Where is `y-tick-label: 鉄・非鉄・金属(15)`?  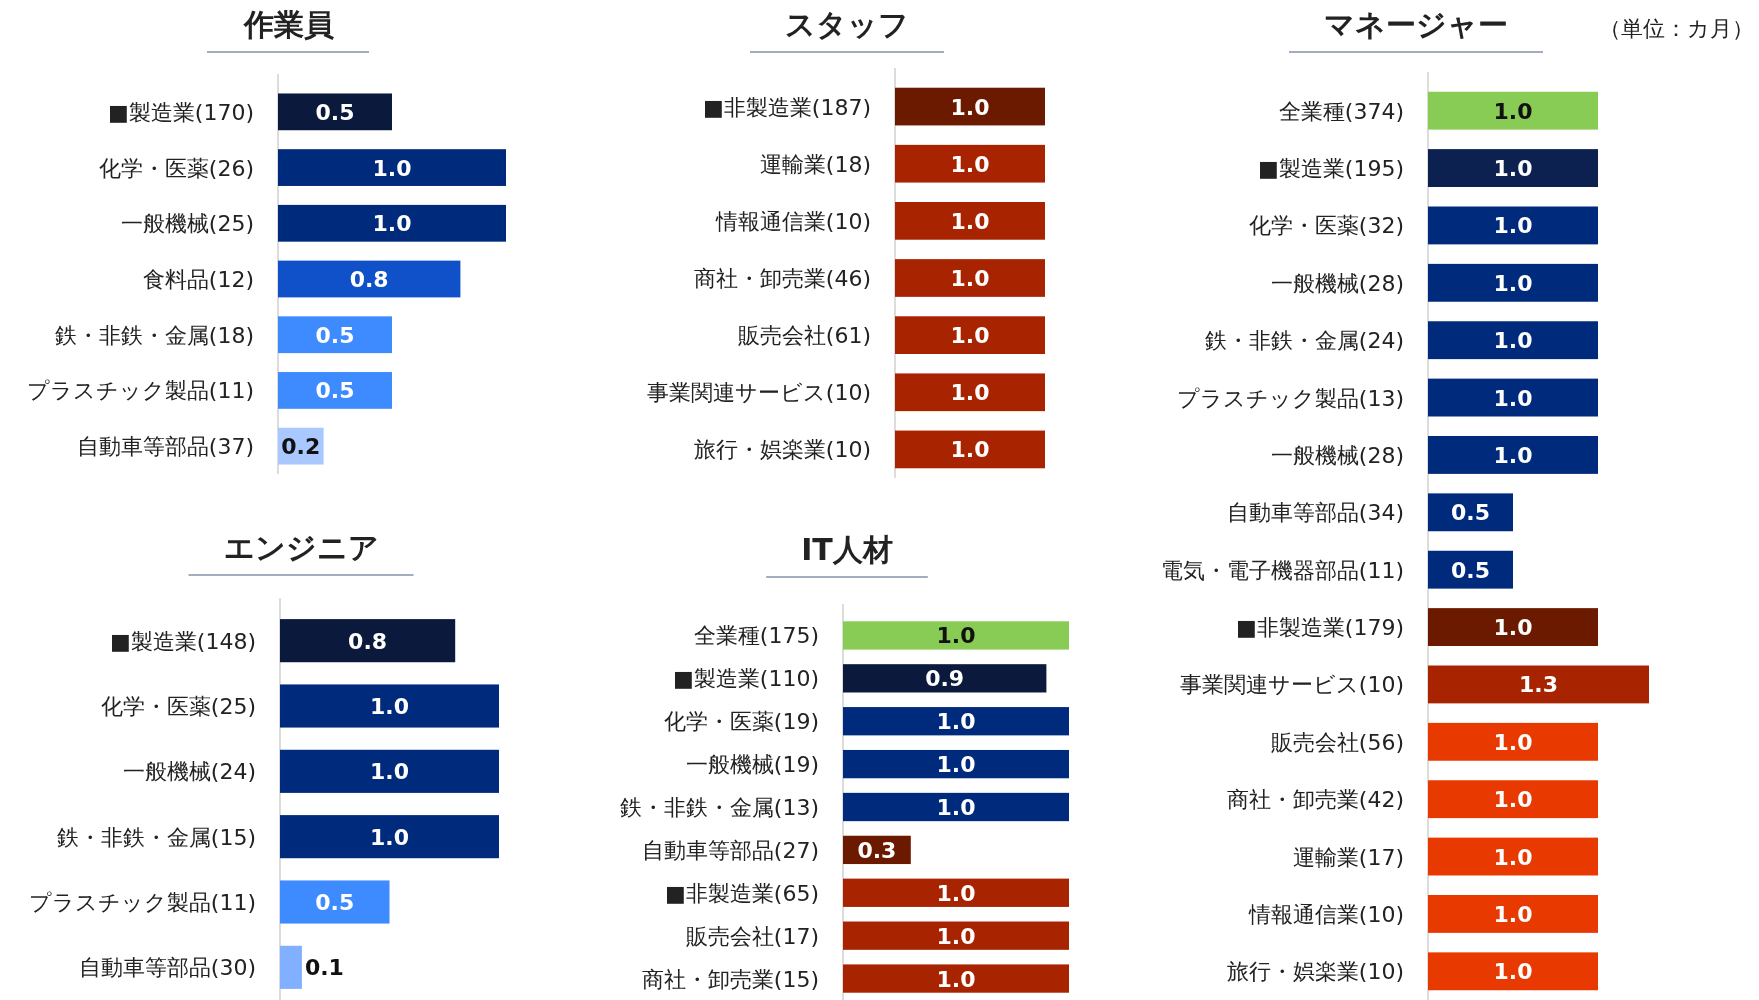
y-tick-label: 鉄・非鉄・金属(15) is located at coordinates (156, 837).